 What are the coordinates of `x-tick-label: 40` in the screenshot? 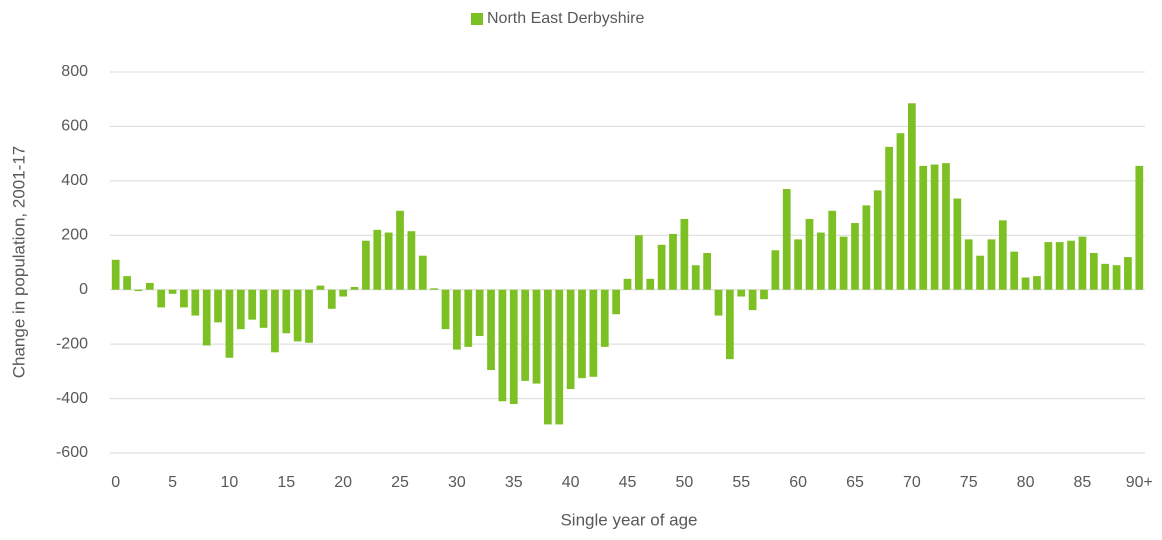 It's located at (571, 482).